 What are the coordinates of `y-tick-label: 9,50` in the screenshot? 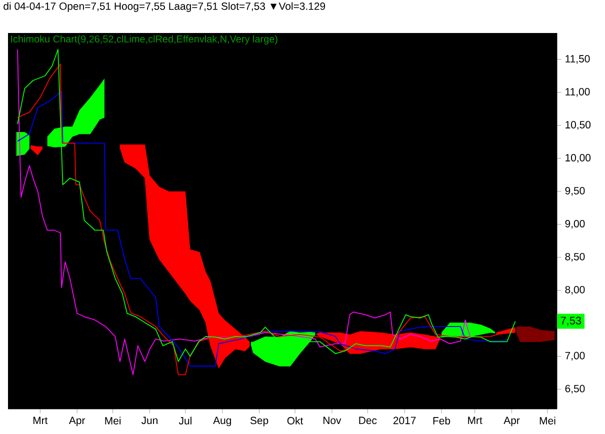 It's located at (575, 191).